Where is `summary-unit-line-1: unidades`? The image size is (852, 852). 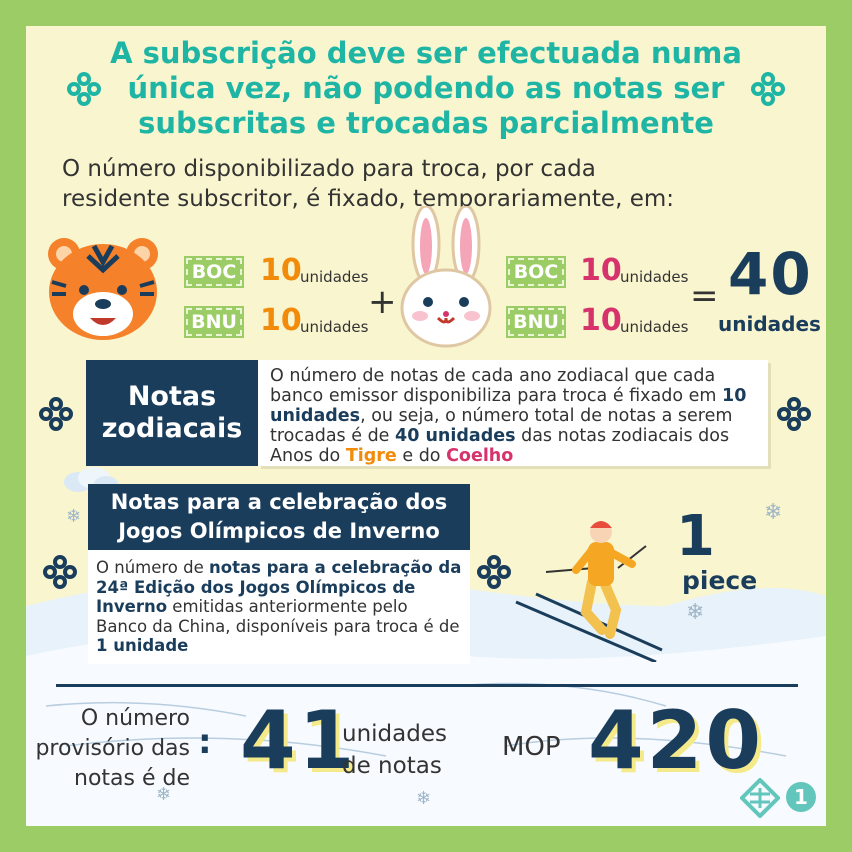 summary-unit-line-1: unidades is located at coordinates (394, 734).